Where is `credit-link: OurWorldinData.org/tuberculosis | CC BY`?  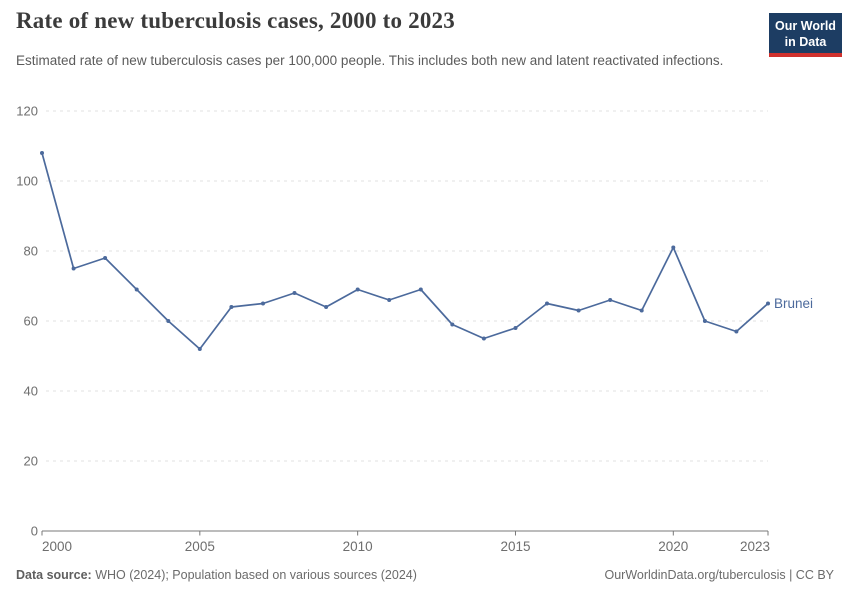
credit-link: OurWorldinData.org/tuberculosis | CC BY is located at coordinates (719, 575).